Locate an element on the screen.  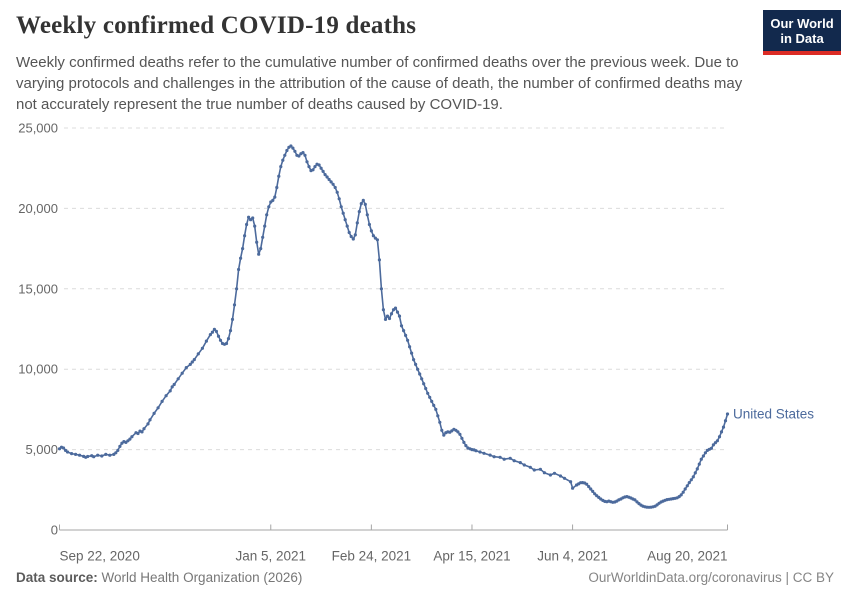
series-end-label: United States is located at coordinates (773, 413).